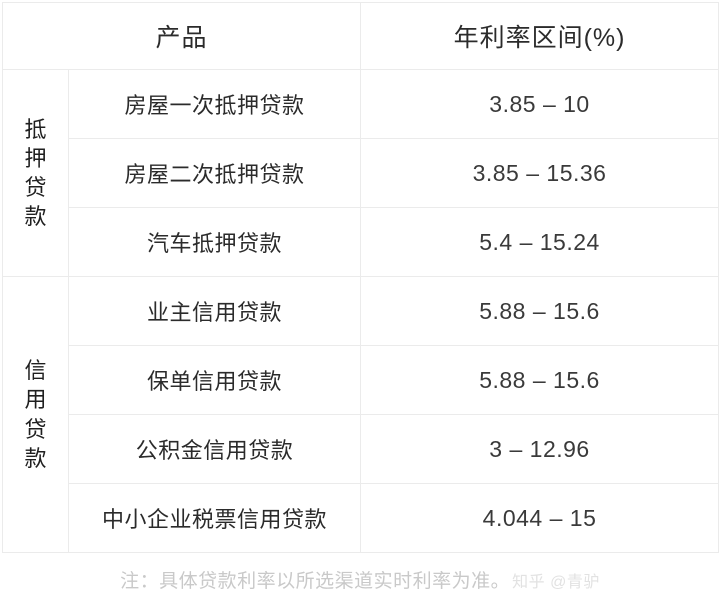  I want to click on category-label: 抵押贷款, so click(35, 173).